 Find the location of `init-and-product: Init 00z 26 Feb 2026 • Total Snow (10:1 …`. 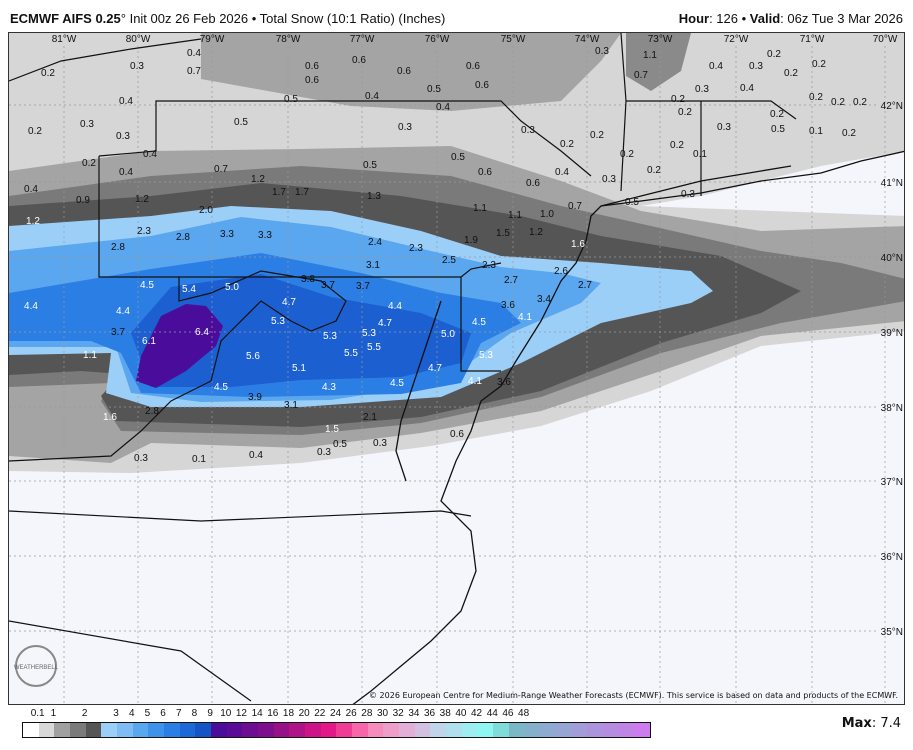

init-and-product: Init 00z 26 Feb 2026 • Total Snow (10:1 … is located at coordinates (285, 18).